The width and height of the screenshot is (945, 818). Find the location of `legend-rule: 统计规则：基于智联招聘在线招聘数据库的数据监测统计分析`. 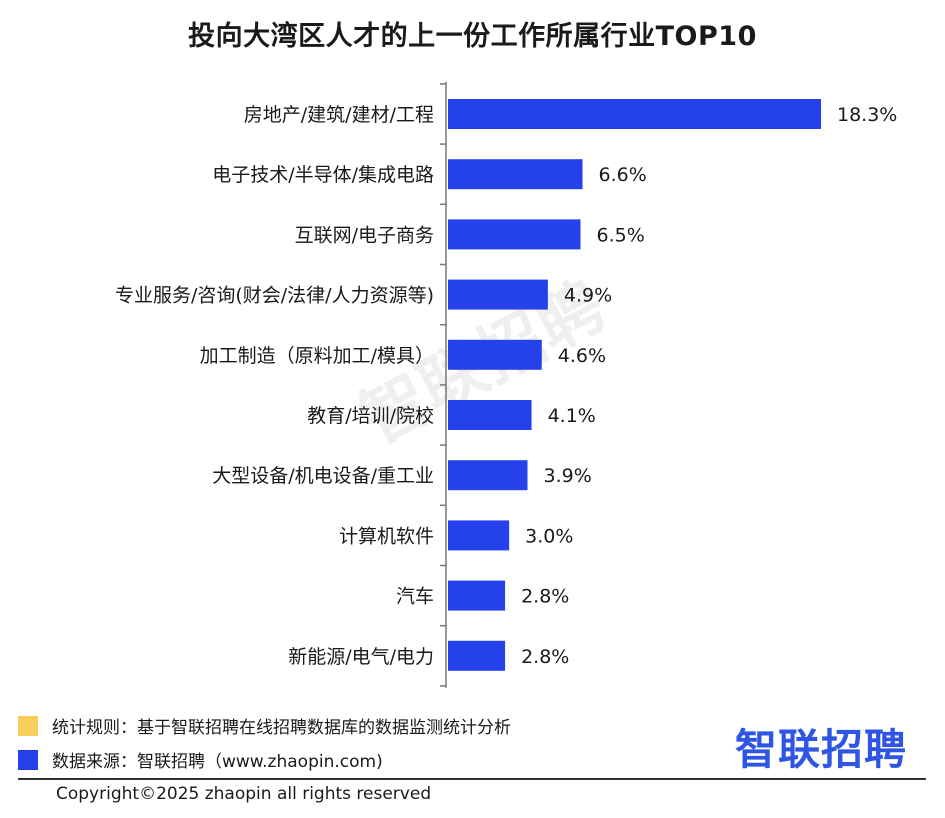

legend-rule: 统计规则：基于智联招聘在线招聘数据库的数据监测统计分析 is located at coordinates (264, 725).